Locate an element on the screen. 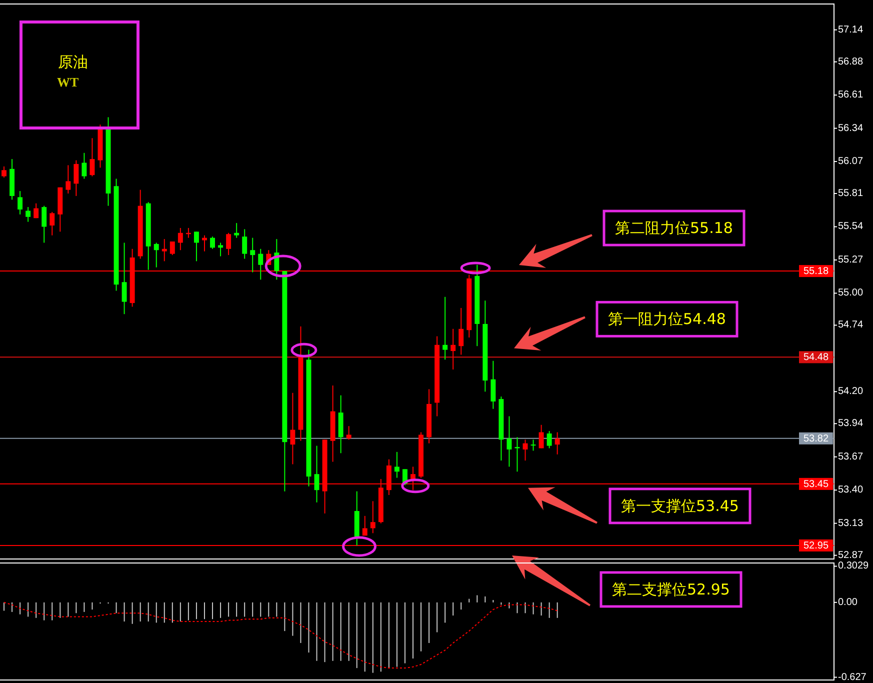 This screenshot has width=873, height=683. ref-line-label: 55.18 is located at coordinates (816, 272).